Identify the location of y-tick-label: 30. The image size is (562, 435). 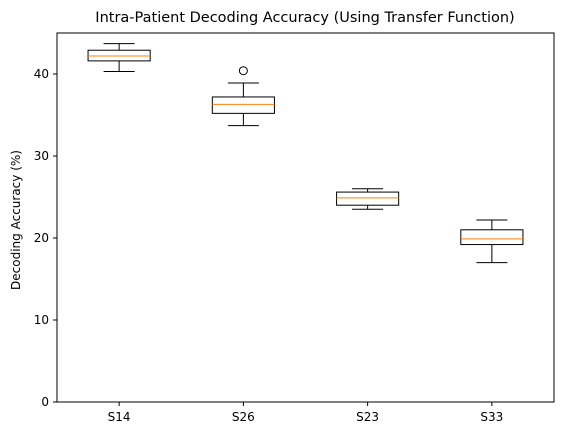
(41, 156).